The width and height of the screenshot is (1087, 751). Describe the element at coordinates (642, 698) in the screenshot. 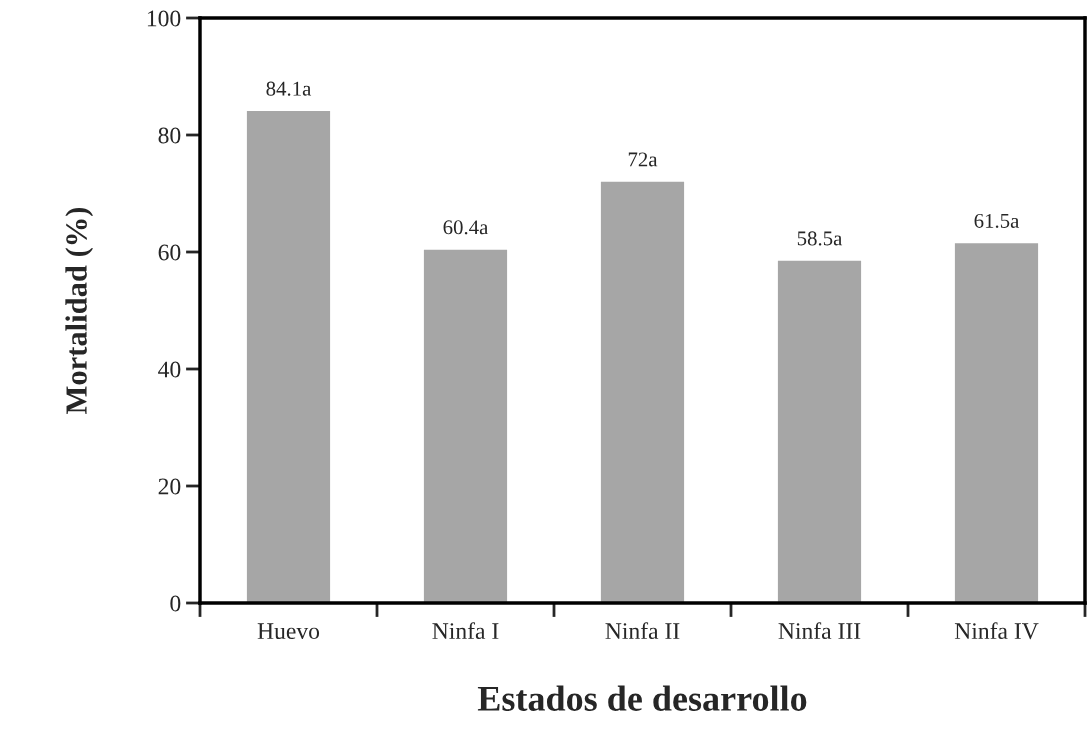

I see `x-axis-title: Estados de desarrollo` at that location.